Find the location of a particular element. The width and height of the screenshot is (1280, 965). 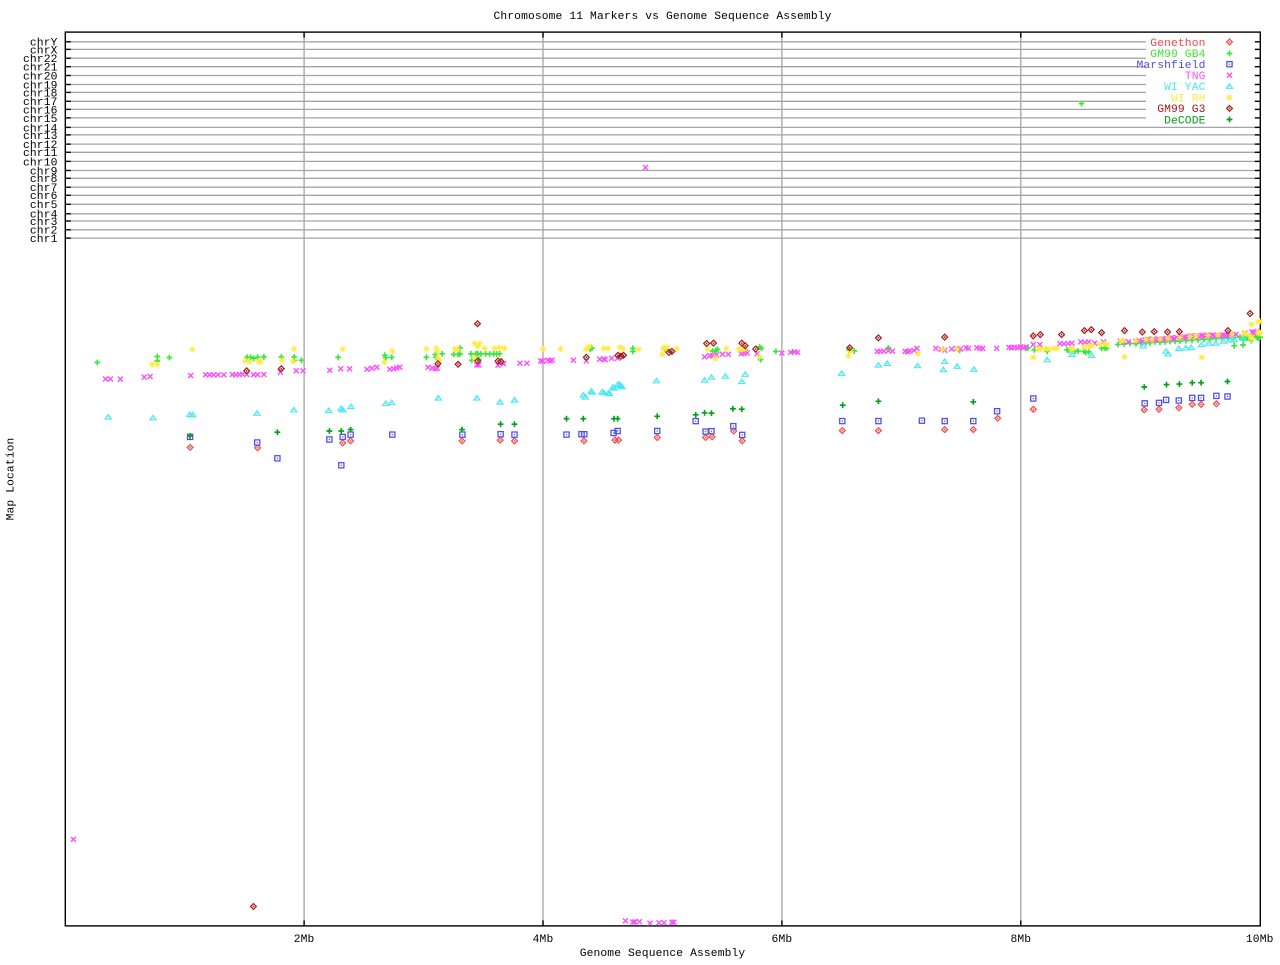

svg-text: chr18 is located at coordinates (40, 94).